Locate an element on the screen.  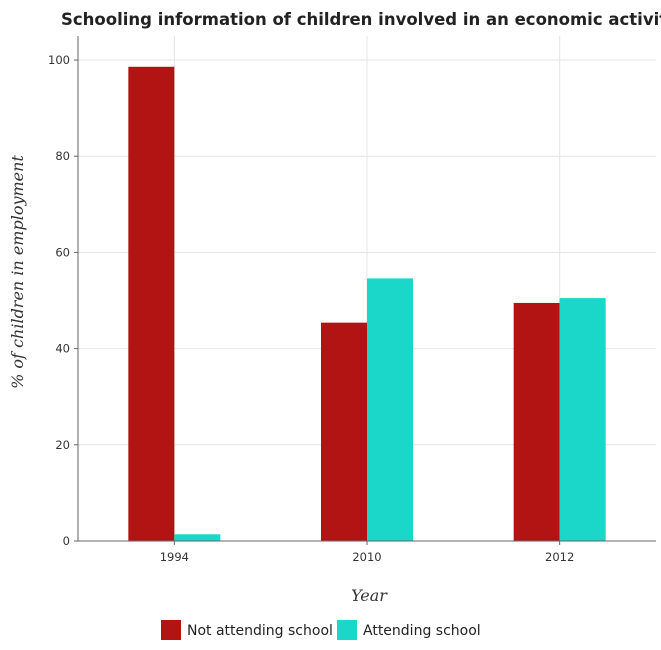
y-tick-label: 80 is located at coordinates (62, 156).